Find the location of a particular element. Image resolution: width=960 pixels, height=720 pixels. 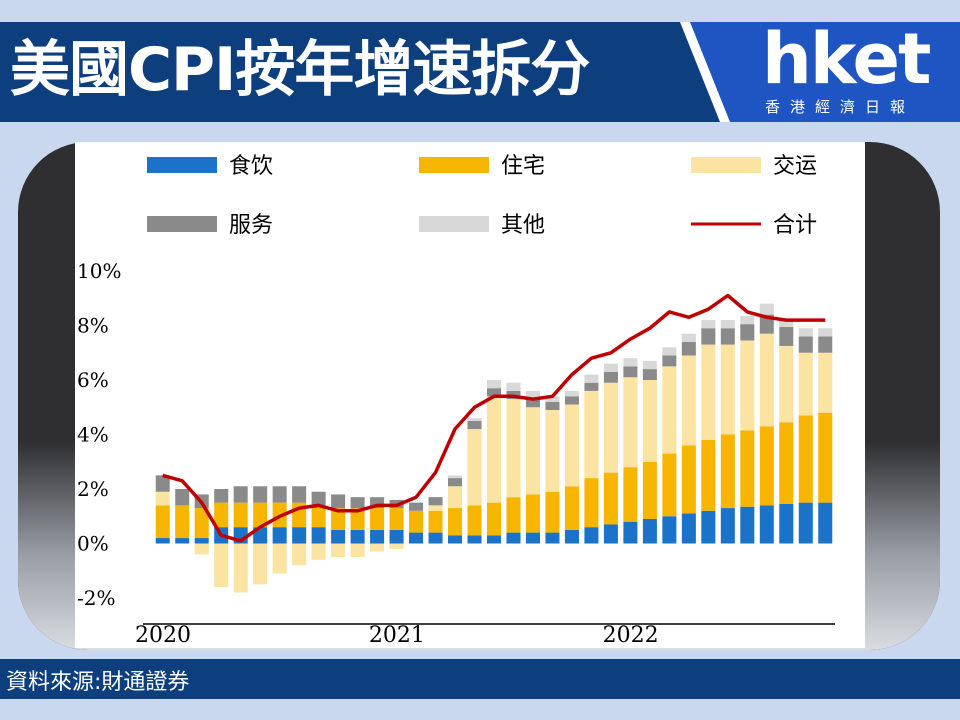

y-tick-label: -2% is located at coordinates (96, 598).